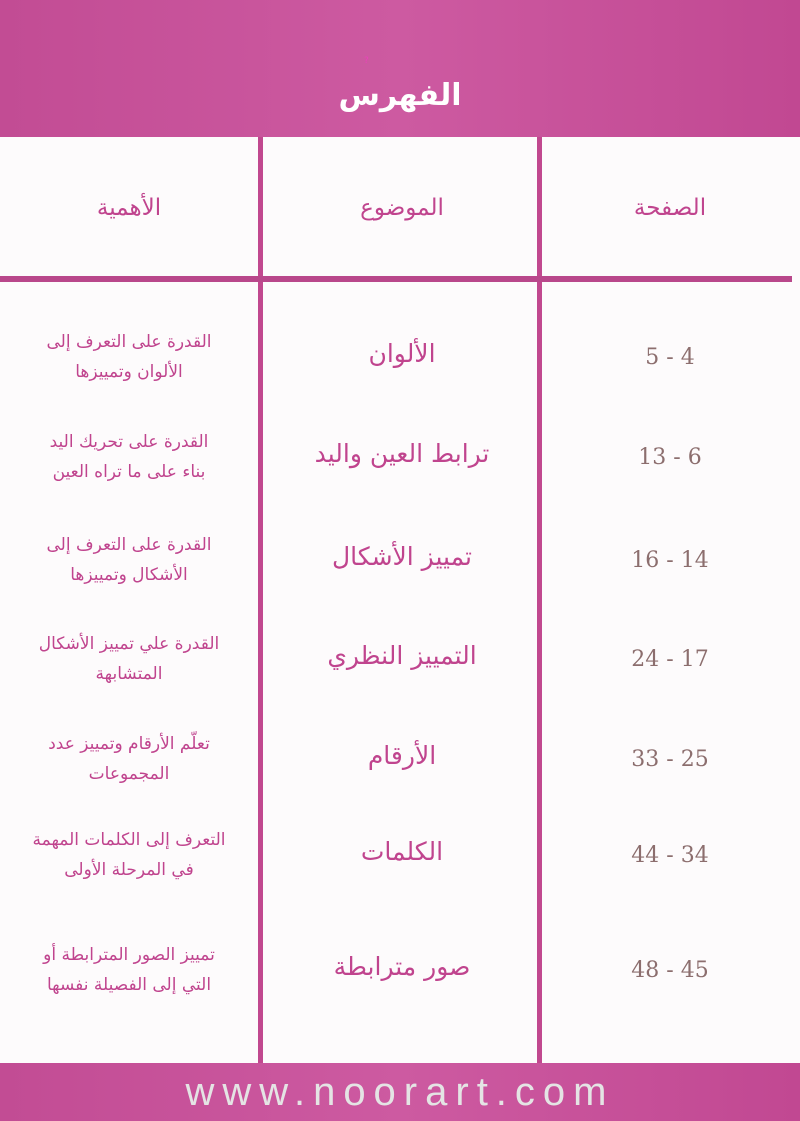 Image resolution: width=800 pixels, height=1121 pixels. What do you see at coordinates (129, 955) in the screenshot?
I see `importance-line: تمييز الصور المترابطة أو` at bounding box center [129, 955].